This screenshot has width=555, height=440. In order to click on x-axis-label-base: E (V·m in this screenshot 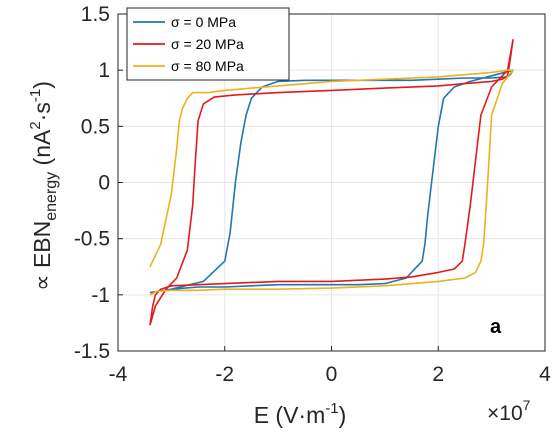, I will do `click(290, 415)`.